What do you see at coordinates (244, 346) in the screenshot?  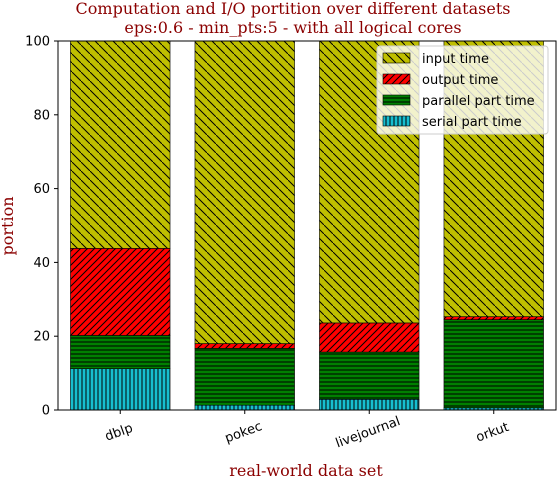 I see `bar-output-time-pokec` at bounding box center [244, 346].